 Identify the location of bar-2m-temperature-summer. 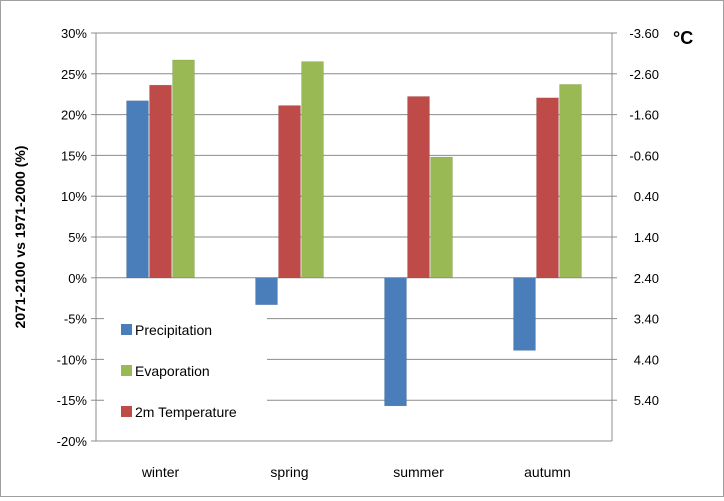
(418, 187).